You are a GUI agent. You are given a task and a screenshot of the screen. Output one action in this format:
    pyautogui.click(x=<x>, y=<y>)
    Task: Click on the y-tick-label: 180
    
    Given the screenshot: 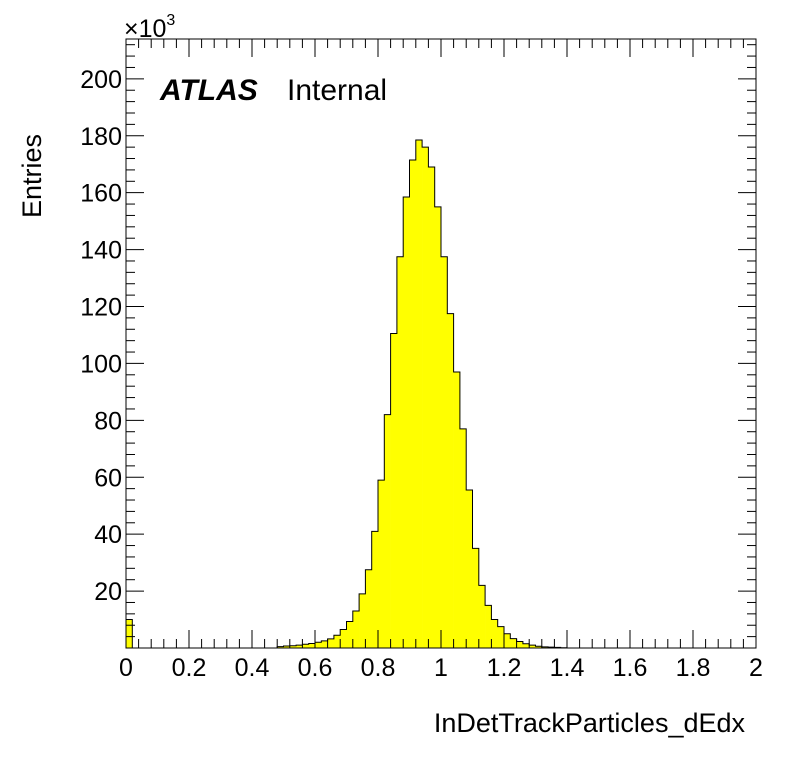 What is the action you would take?
    pyautogui.click(x=101, y=137)
    